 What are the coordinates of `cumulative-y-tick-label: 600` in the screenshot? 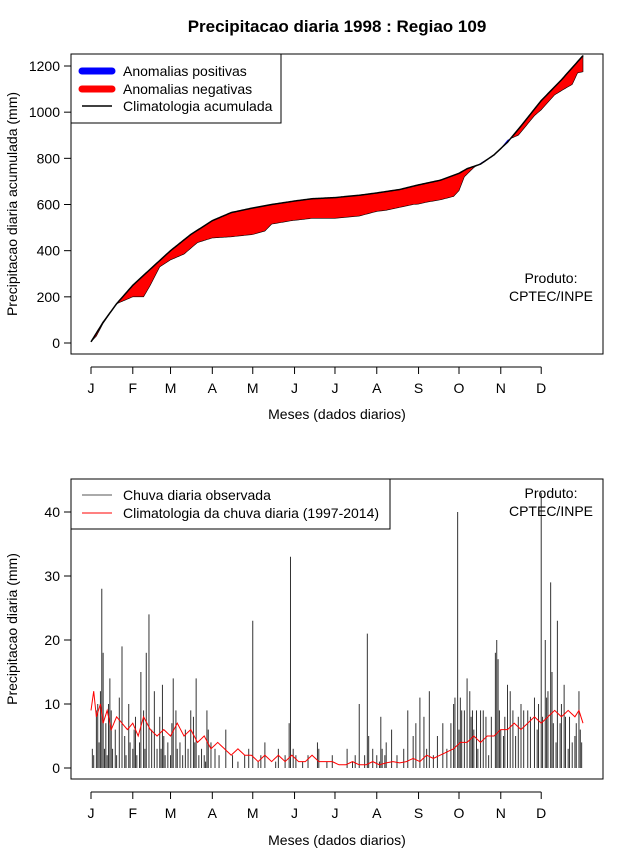 It's located at (49, 205).